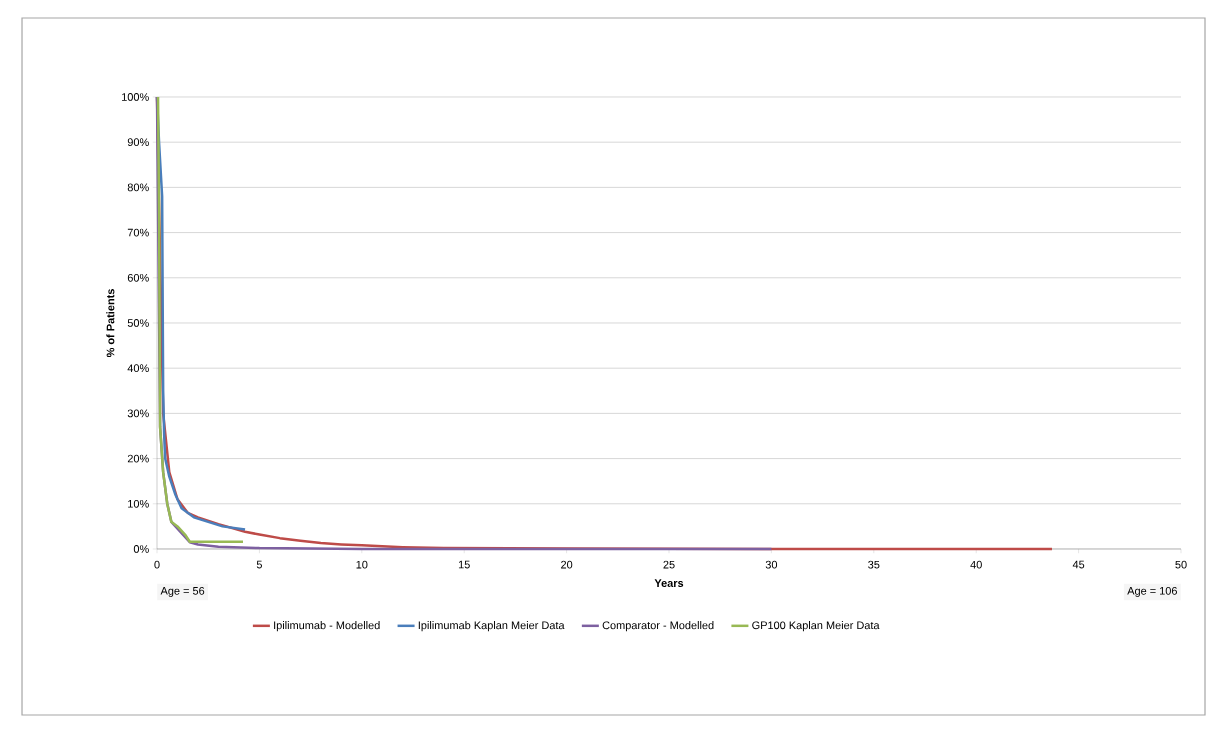  What do you see at coordinates (138, 323) in the screenshot?
I see `y-tick-label: 50%` at bounding box center [138, 323].